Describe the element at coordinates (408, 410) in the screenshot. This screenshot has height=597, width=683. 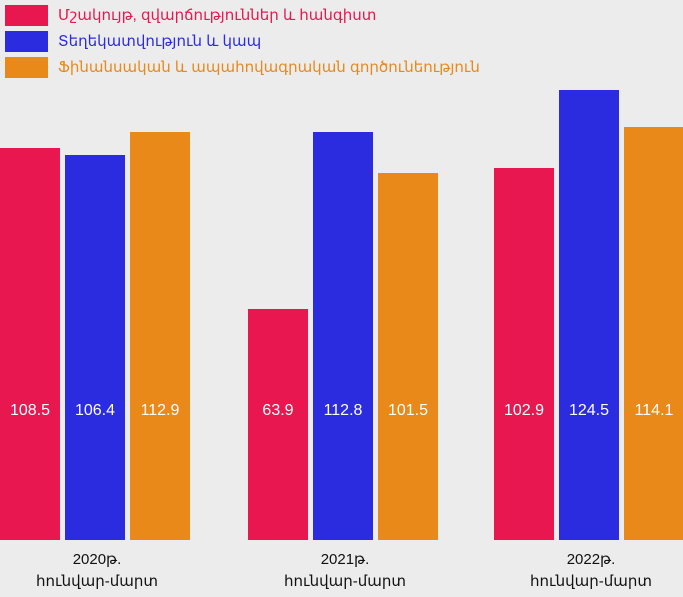
I see `value-label: 101.5` at that location.